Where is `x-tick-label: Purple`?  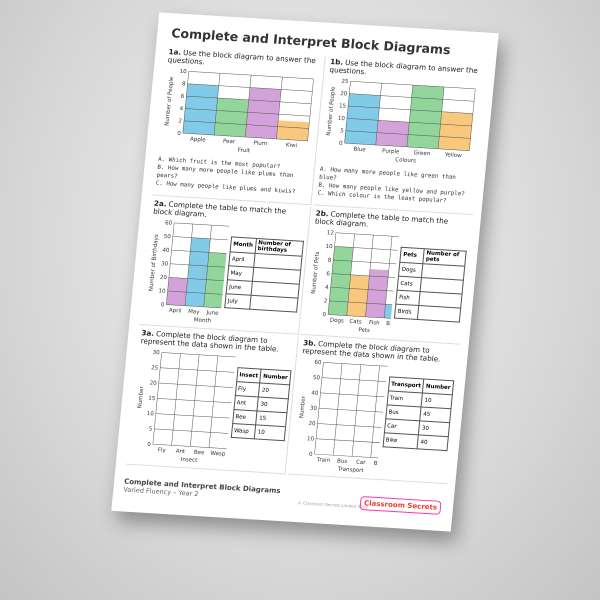
x-tick-label: Purple is located at coordinates (391, 151).